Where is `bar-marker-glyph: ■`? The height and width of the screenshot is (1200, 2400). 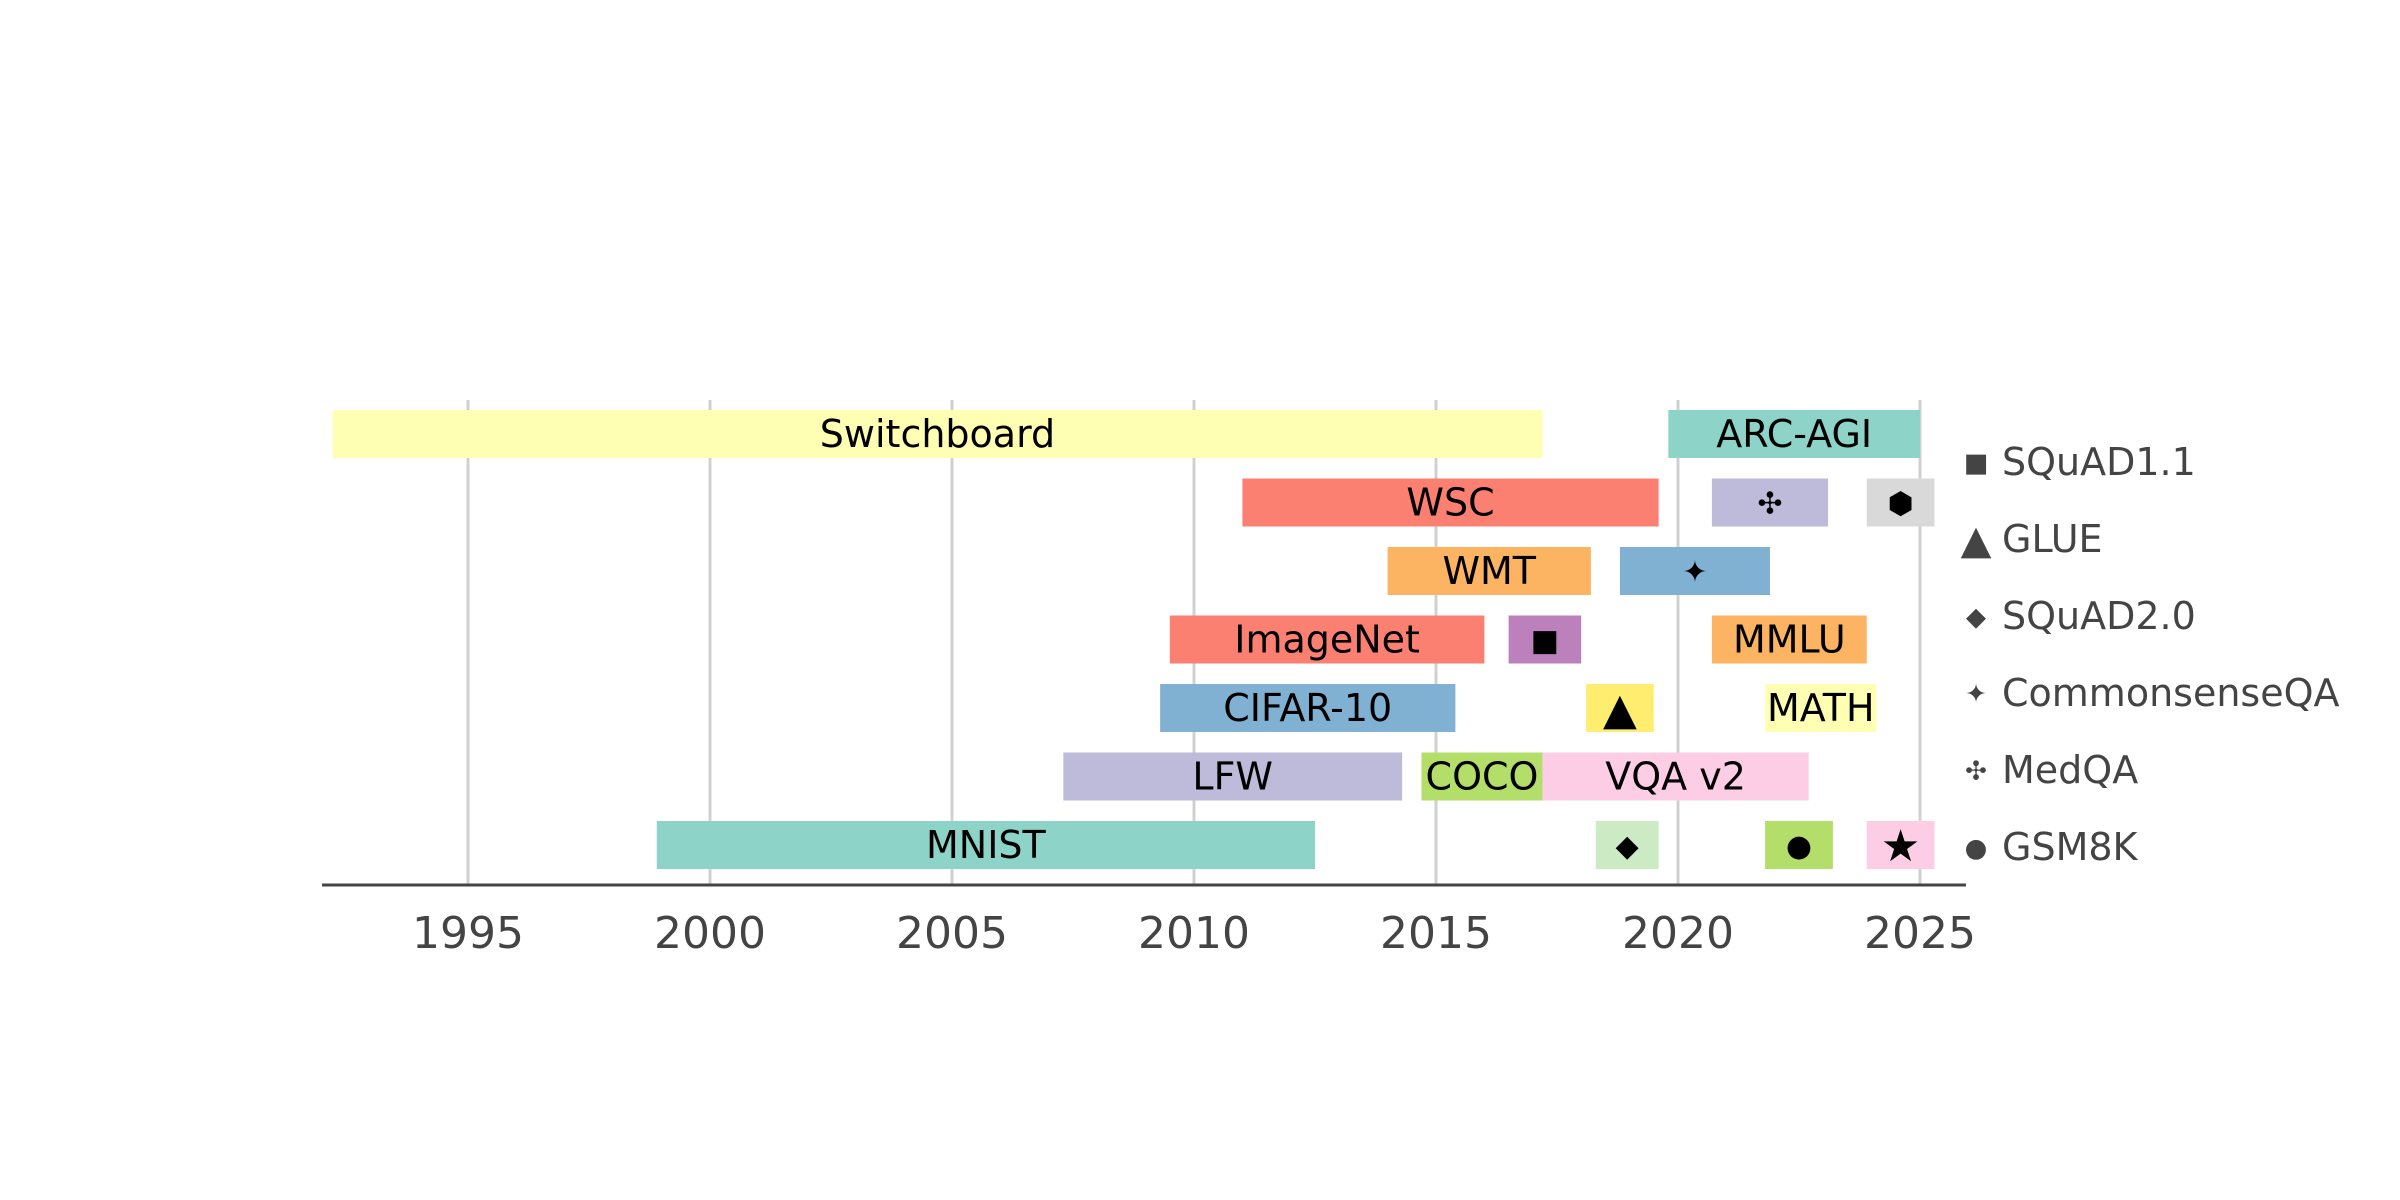
bar-marker-glyph: ■ is located at coordinates (1545, 640).